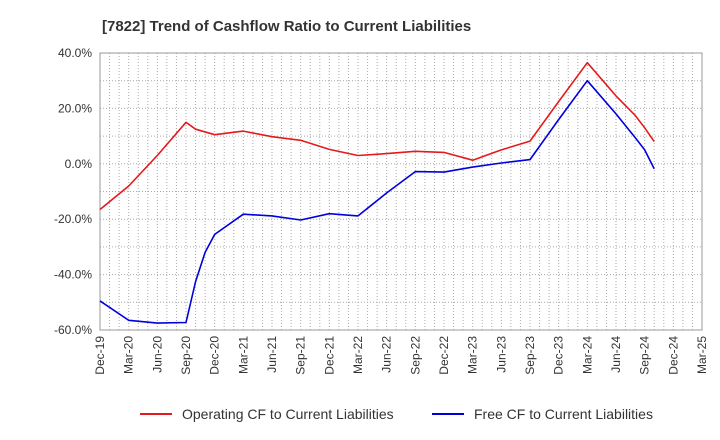 Image resolution: width=720 pixels, height=440 pixels. Describe the element at coordinates (73, 330) in the screenshot. I see `y-tick-label: -60.0%` at that location.